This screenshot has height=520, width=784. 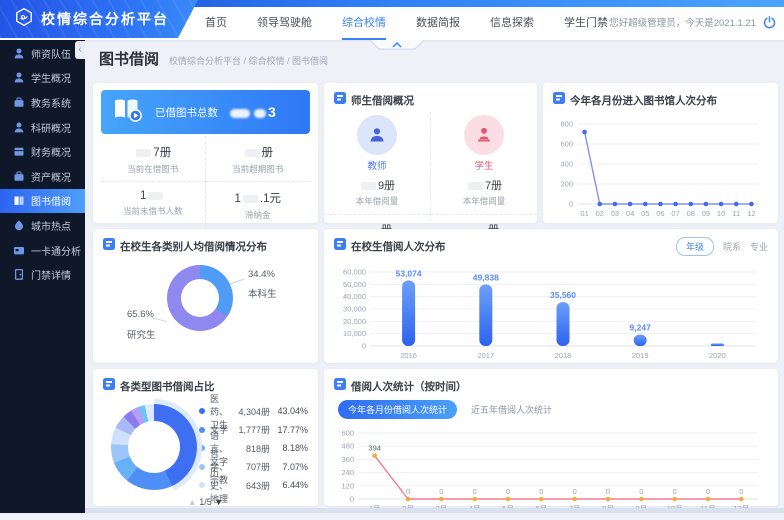 I want to click on sidebar-item-7: 城市热点, so click(x=42, y=225).